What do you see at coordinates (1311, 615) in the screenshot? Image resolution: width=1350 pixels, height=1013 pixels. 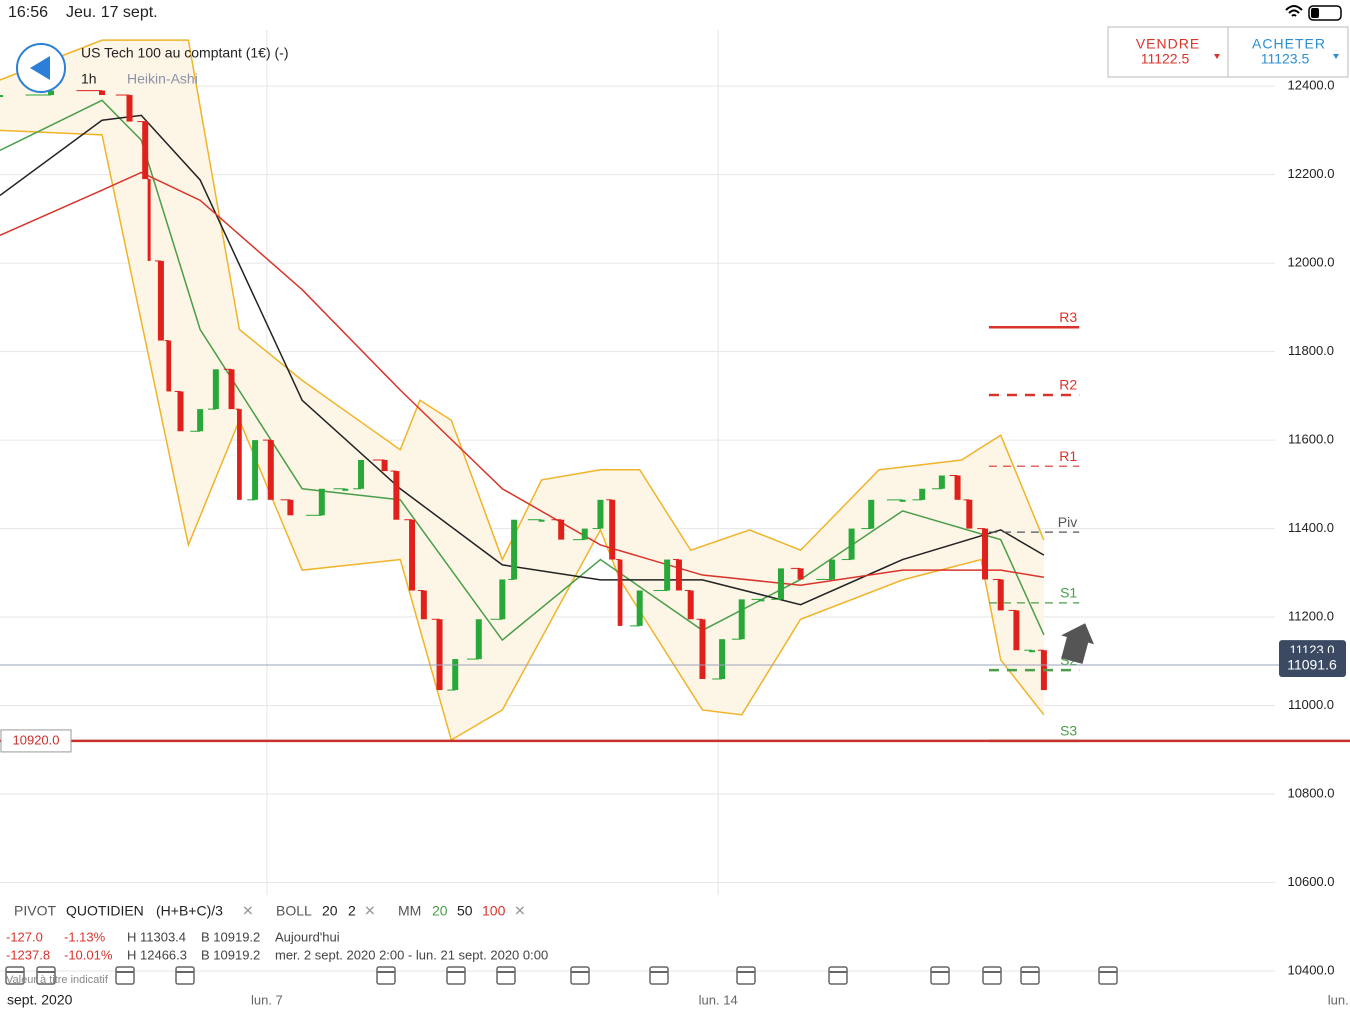 I see `y-tick-label: 11200.0` at bounding box center [1311, 615].